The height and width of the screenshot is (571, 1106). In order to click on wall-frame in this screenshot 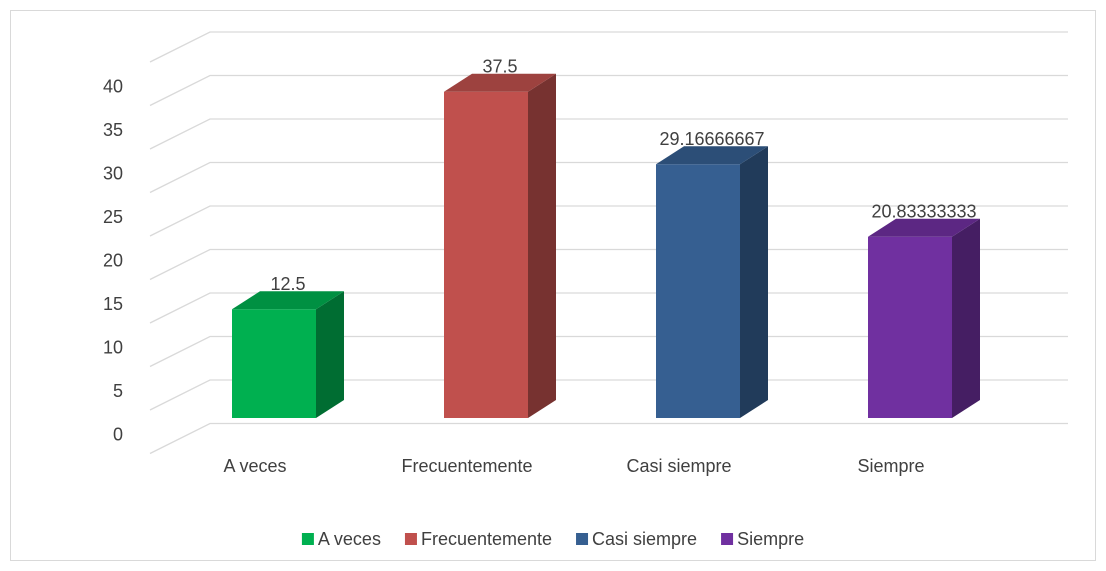, I will do `click(608, 47)`.